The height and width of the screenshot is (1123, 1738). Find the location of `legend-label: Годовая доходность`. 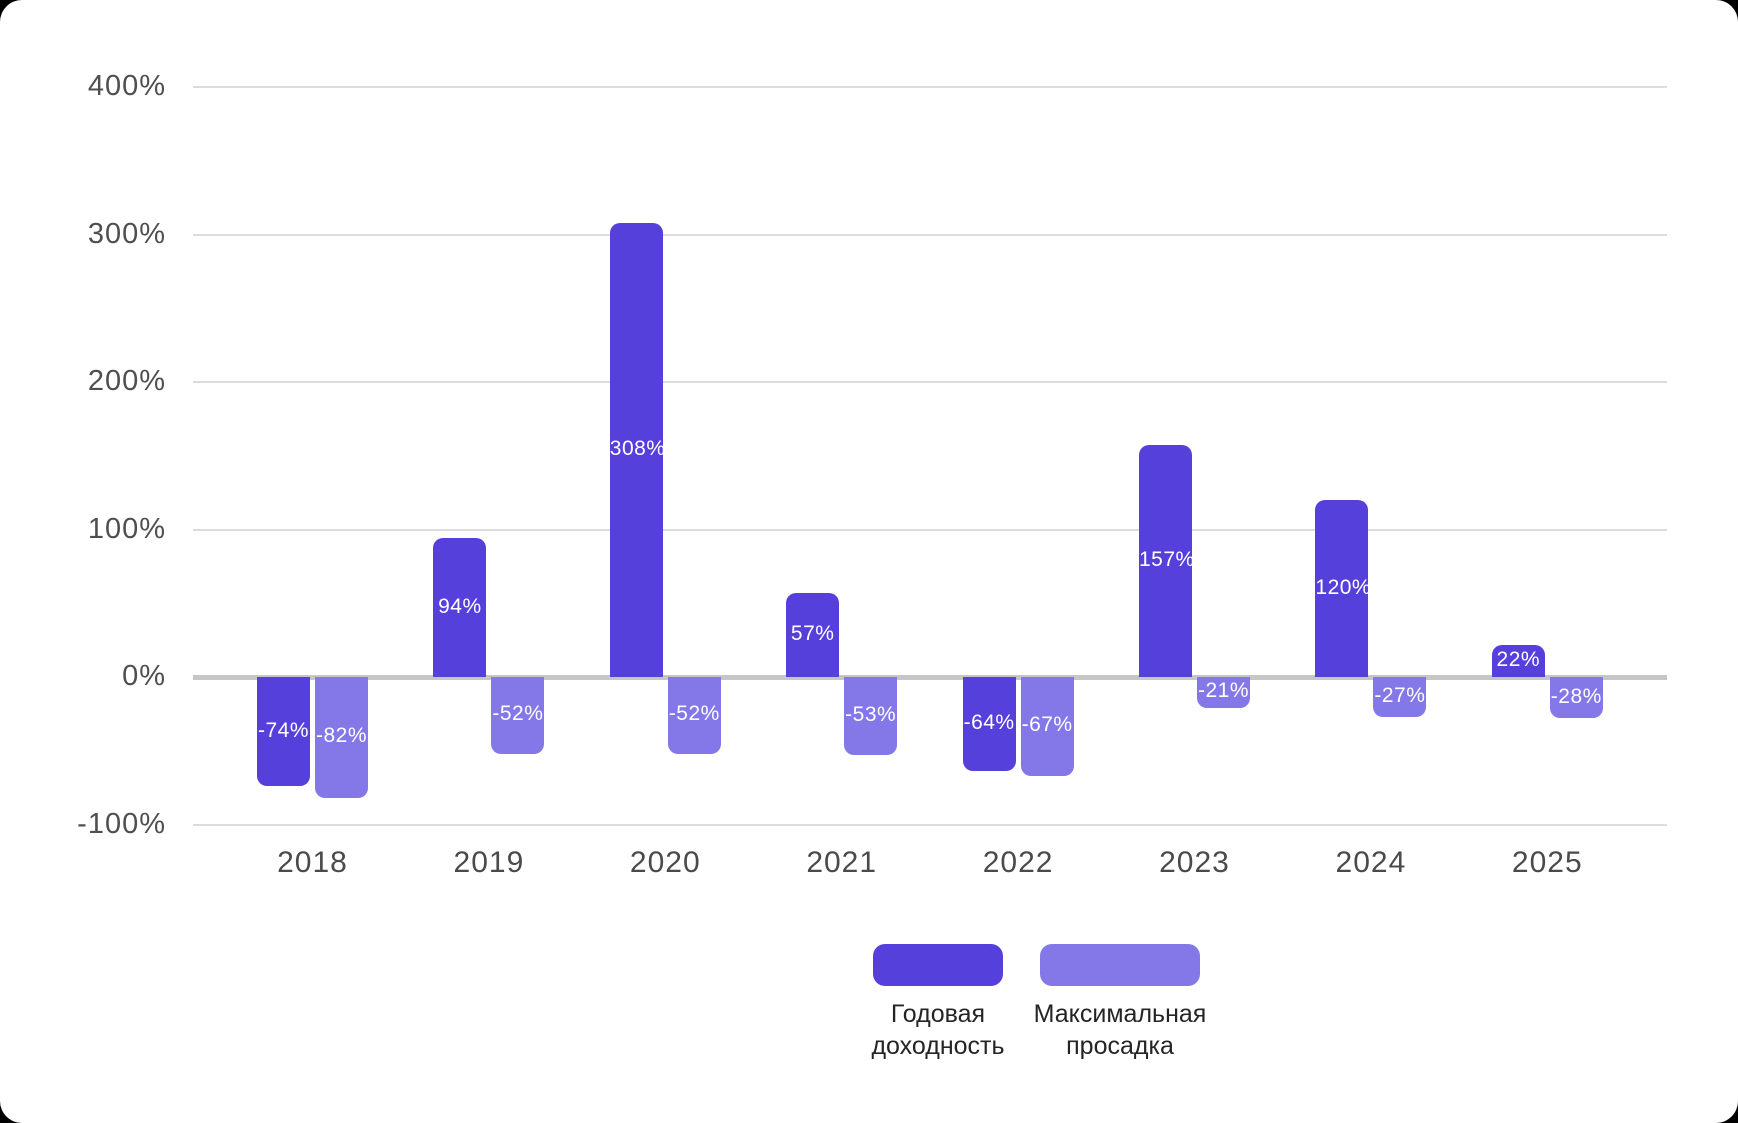

legend-label: Годовая доходность is located at coordinates (938, 1030).